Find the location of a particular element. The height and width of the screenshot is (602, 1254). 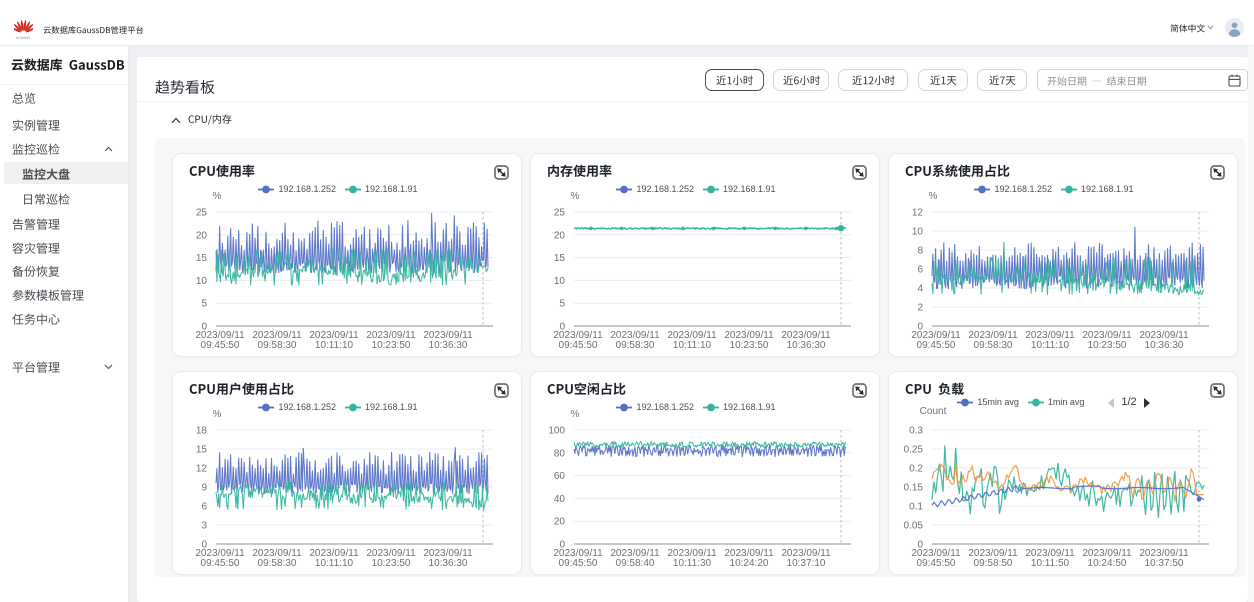

svg-text: 100 is located at coordinates (556, 431).